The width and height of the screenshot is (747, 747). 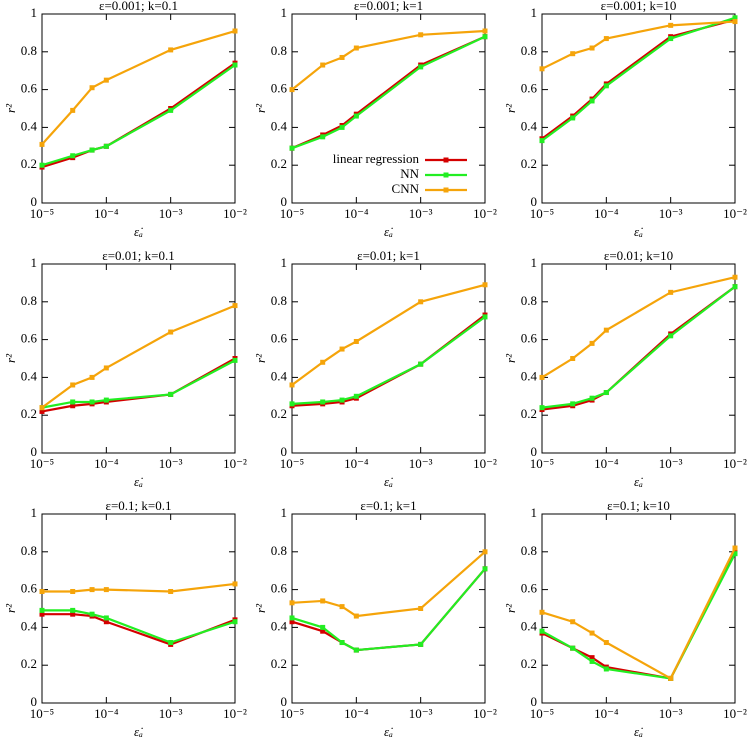 I want to click on y-tick-label: 1, so click(x=284, y=12).